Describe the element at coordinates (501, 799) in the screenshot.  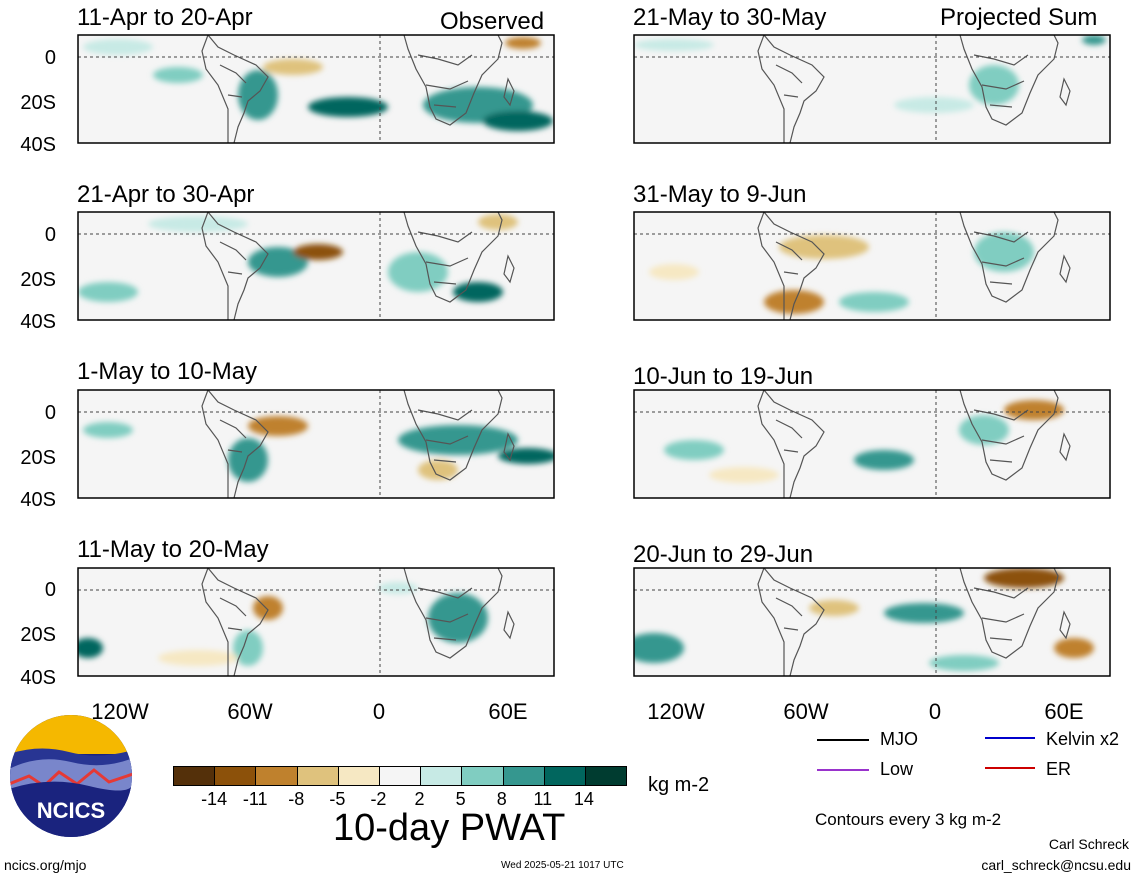
I see `colorbar-tick-label: 8` at that location.